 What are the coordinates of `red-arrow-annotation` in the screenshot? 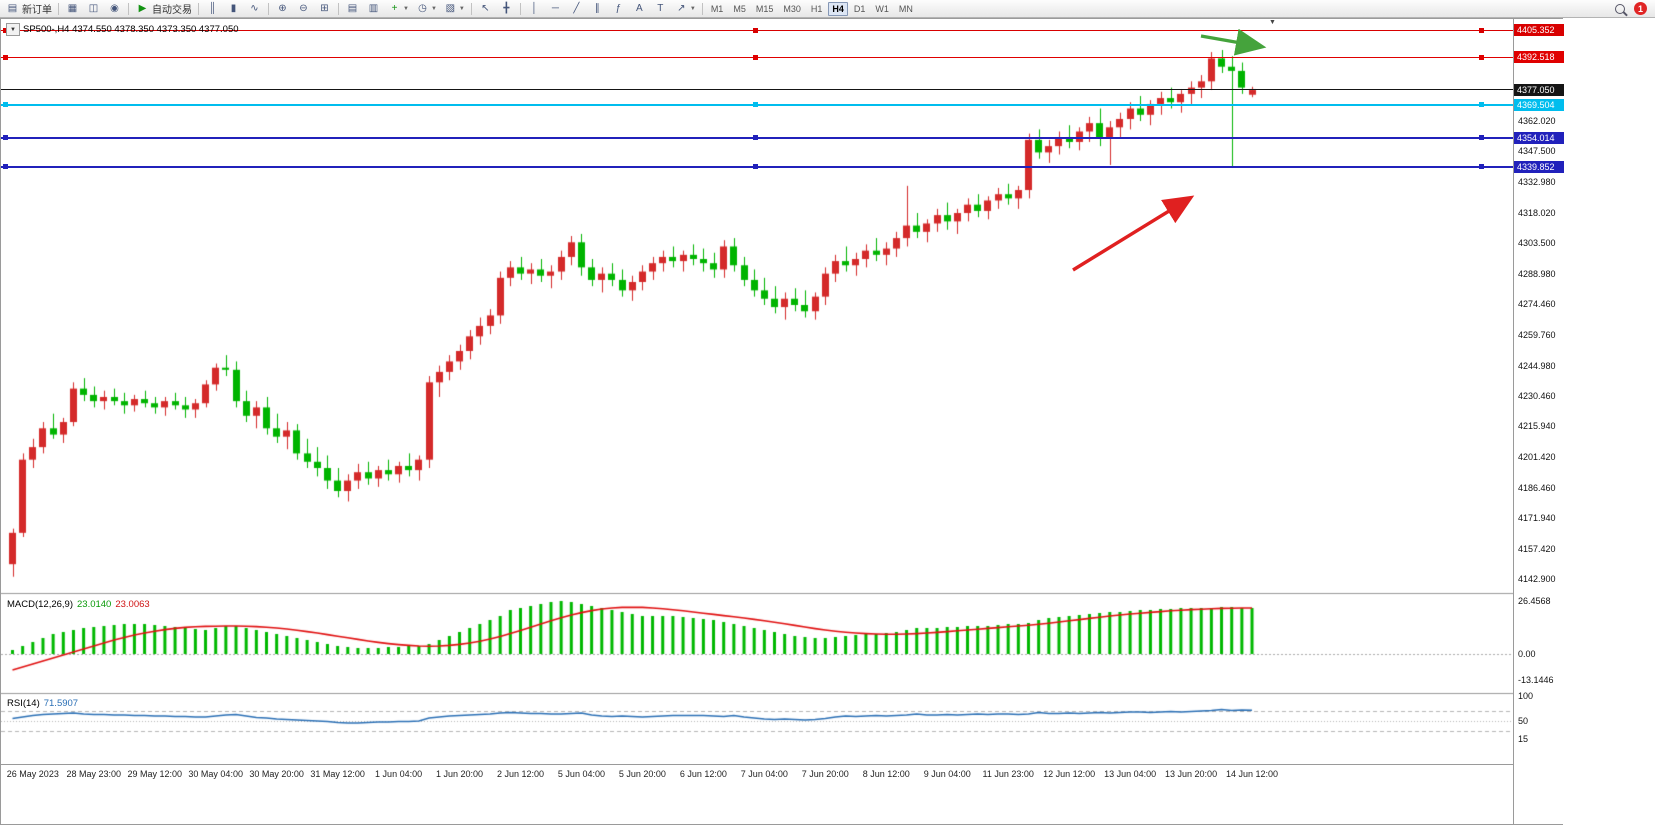 It's located at (1133, 233).